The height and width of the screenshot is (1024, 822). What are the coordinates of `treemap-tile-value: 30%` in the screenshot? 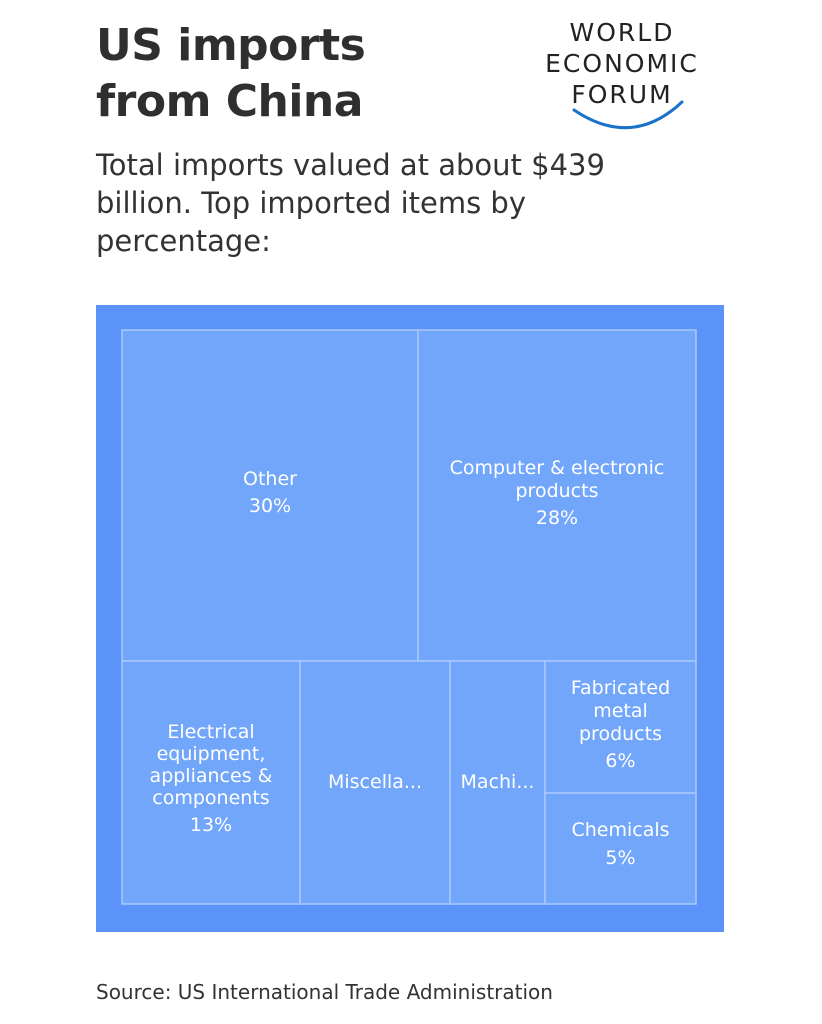 It's located at (270, 506).